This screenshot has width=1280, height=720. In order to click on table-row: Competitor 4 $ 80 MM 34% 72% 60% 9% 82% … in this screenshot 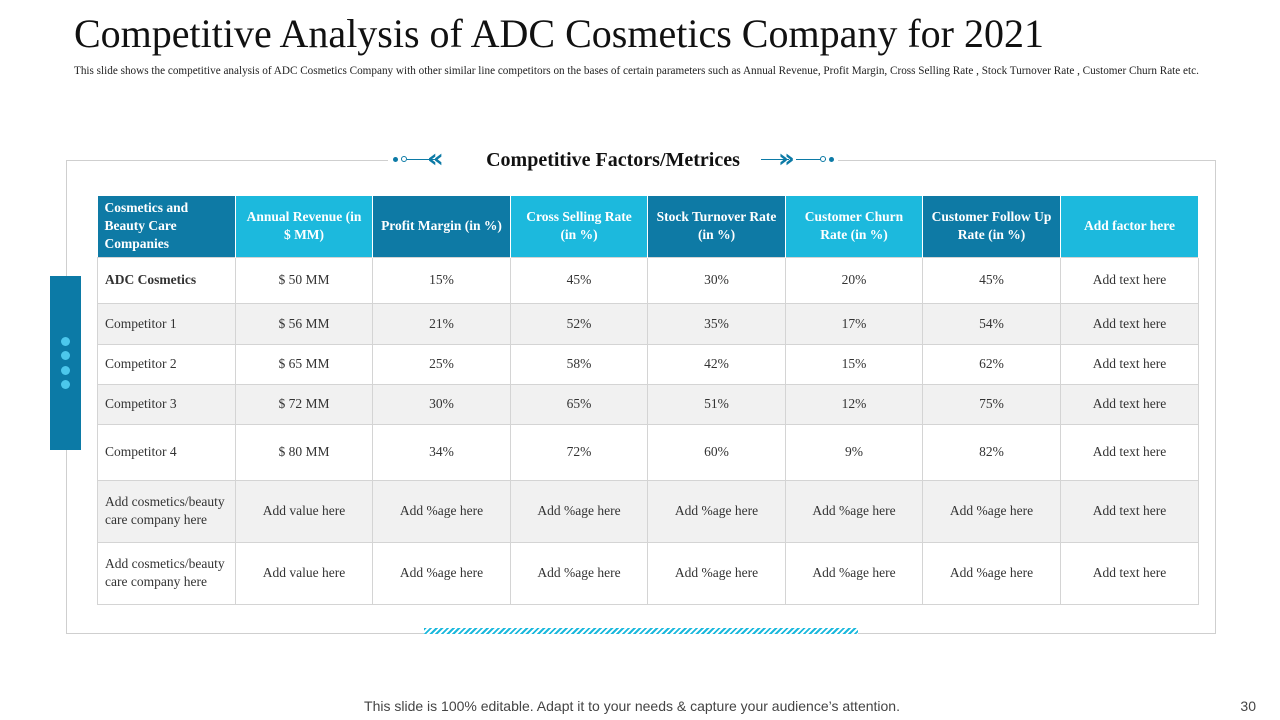, I will do `click(648, 452)`.